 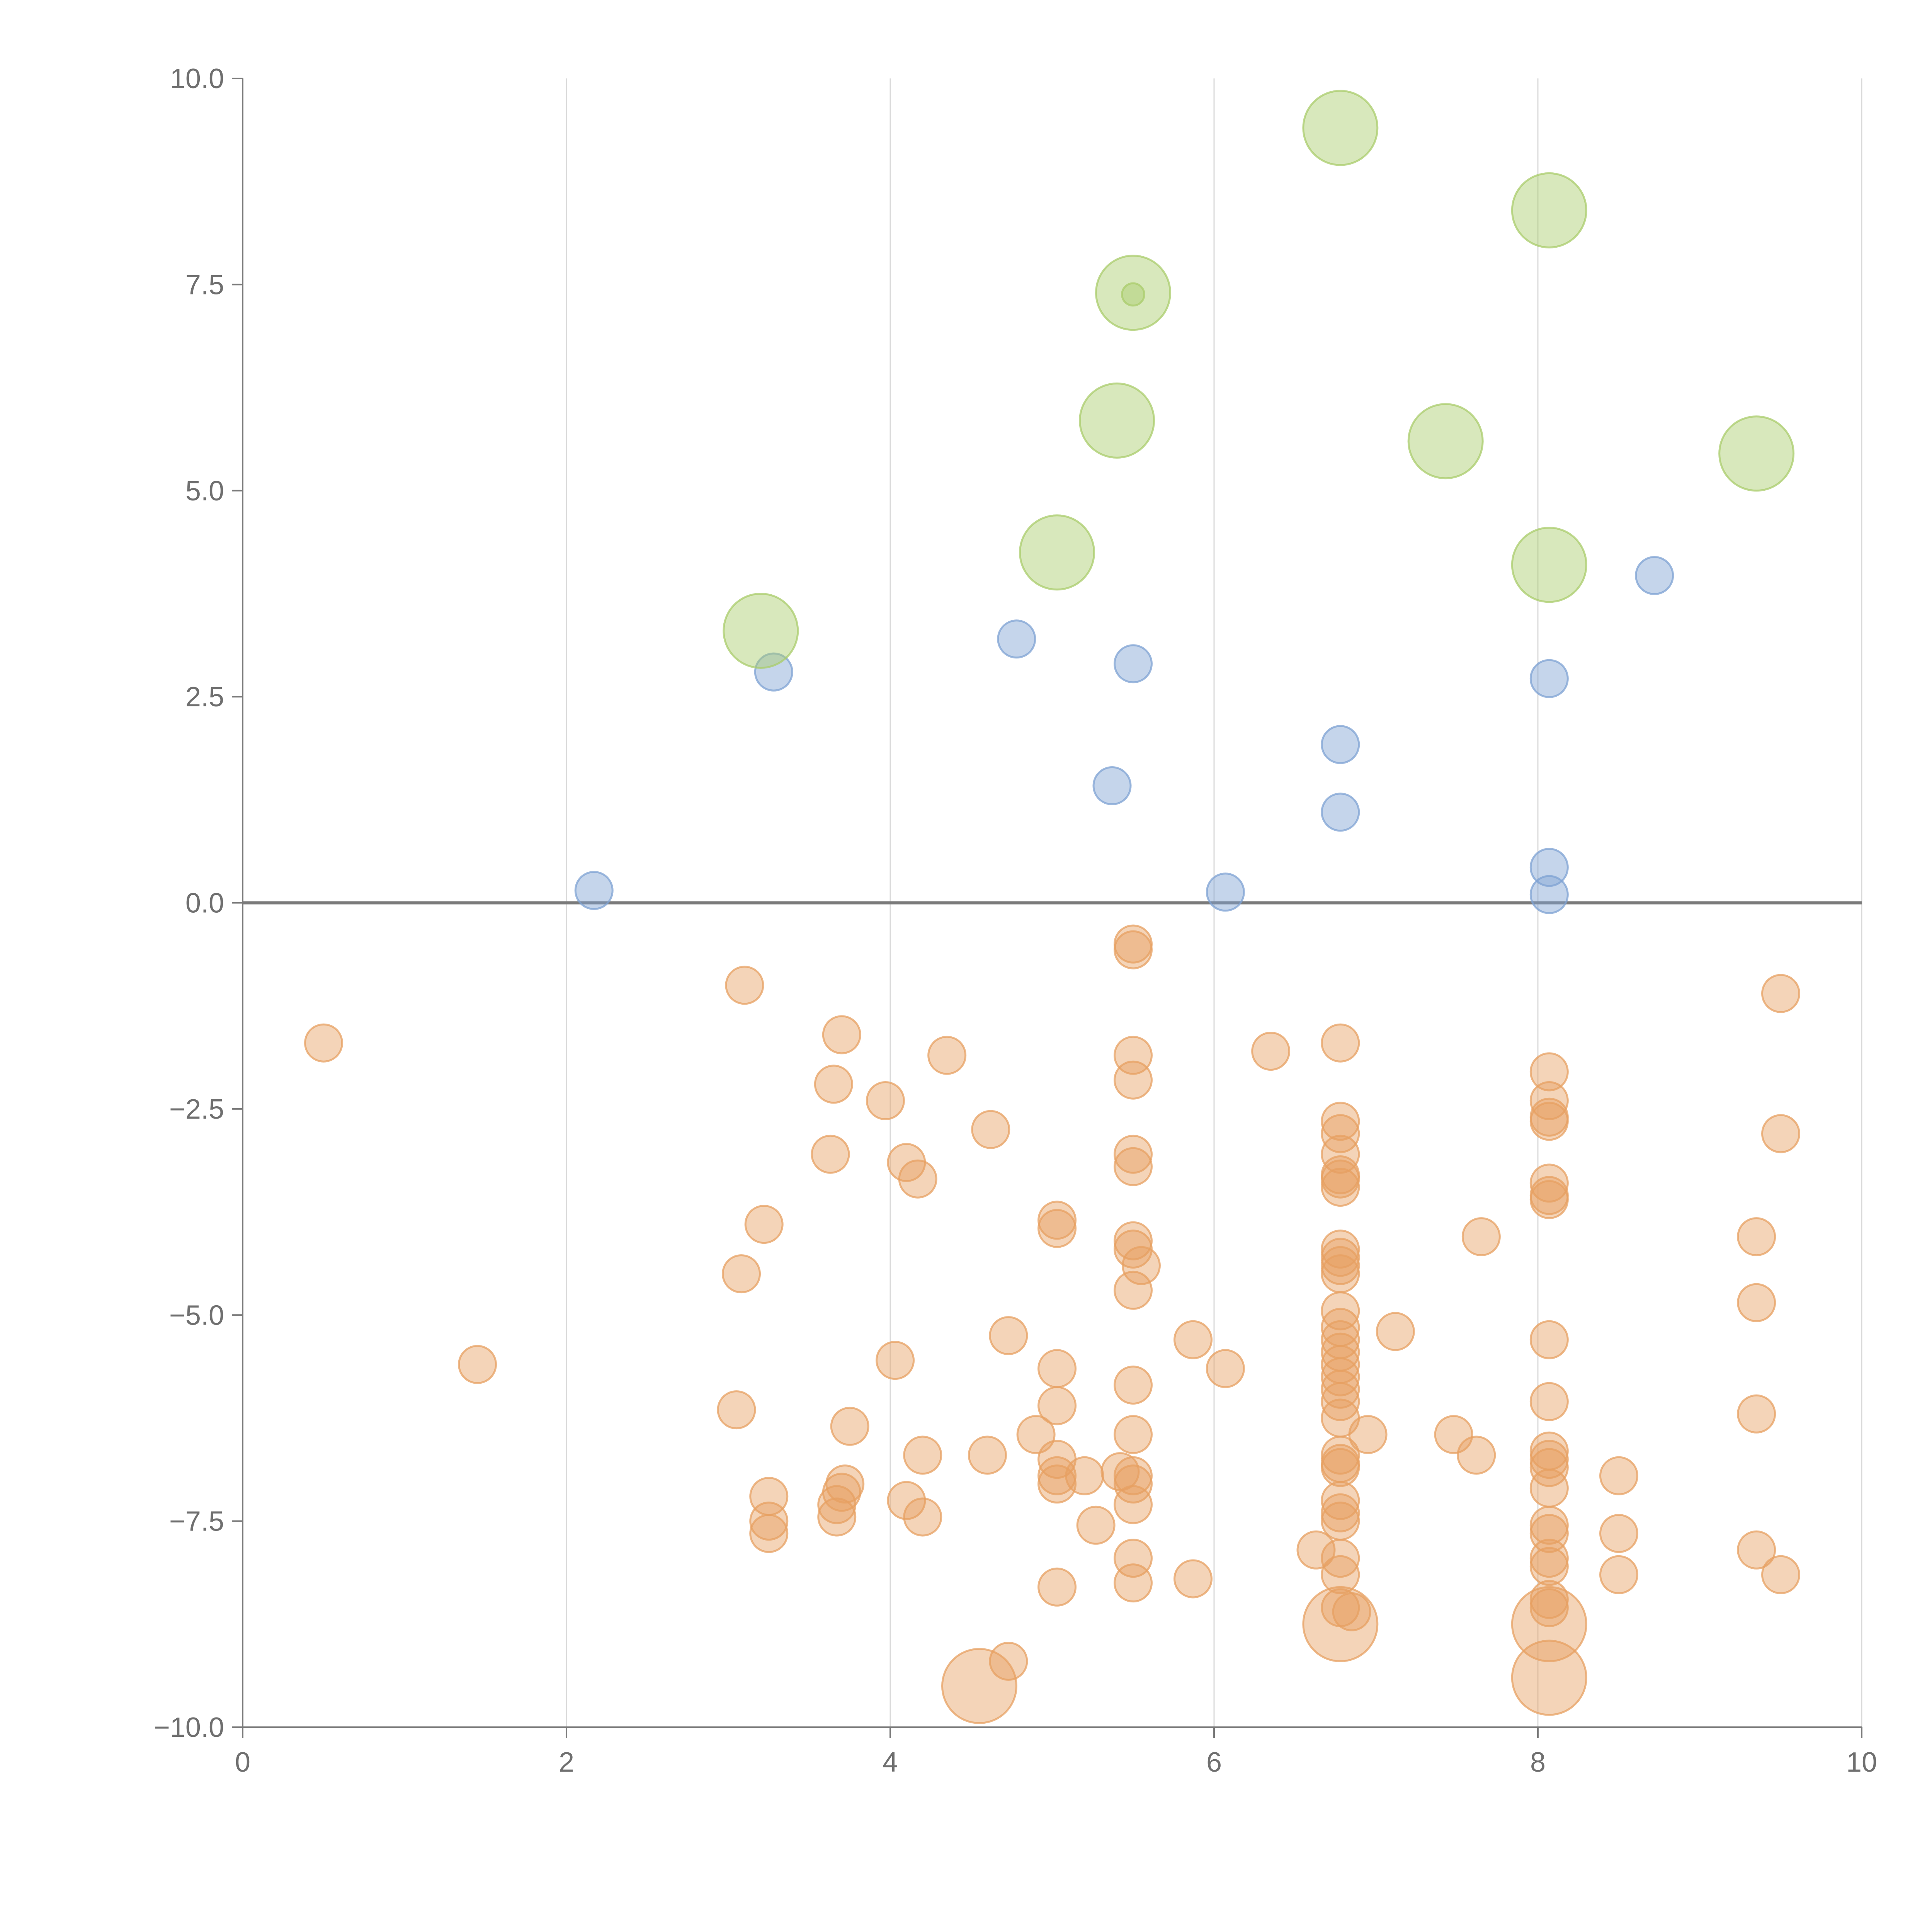 I want to click on y-tick-label: 5.0, so click(x=205, y=492).